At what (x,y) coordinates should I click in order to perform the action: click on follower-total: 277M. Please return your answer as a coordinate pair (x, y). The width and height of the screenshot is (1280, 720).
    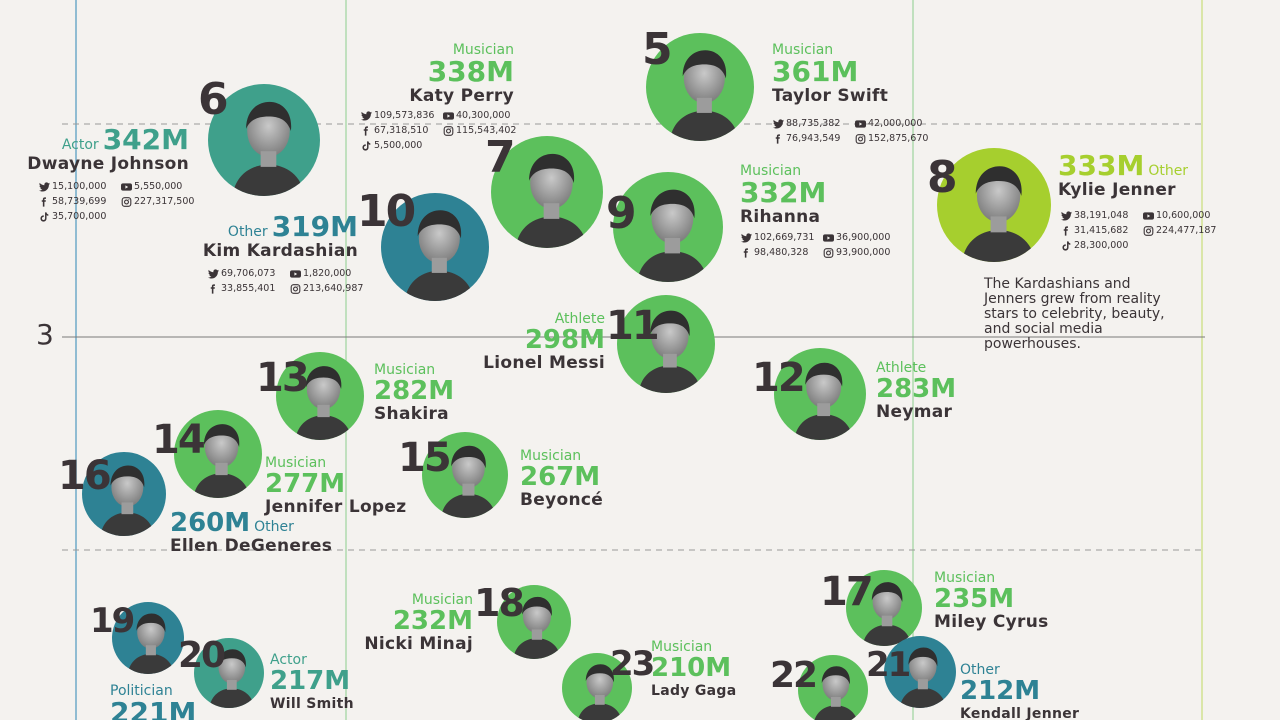
    Looking at the image, I should click on (305, 484).